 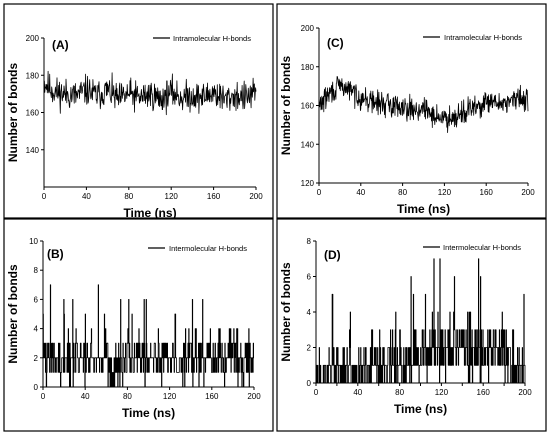 I want to click on panel-label: (D), so click(x=332, y=255).